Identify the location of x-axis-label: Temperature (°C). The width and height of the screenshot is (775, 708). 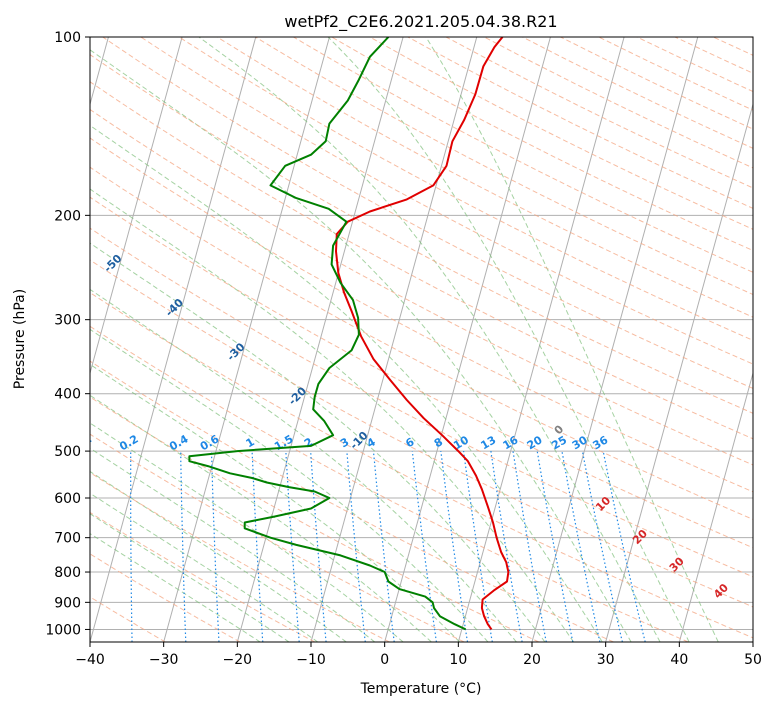
(421, 689).